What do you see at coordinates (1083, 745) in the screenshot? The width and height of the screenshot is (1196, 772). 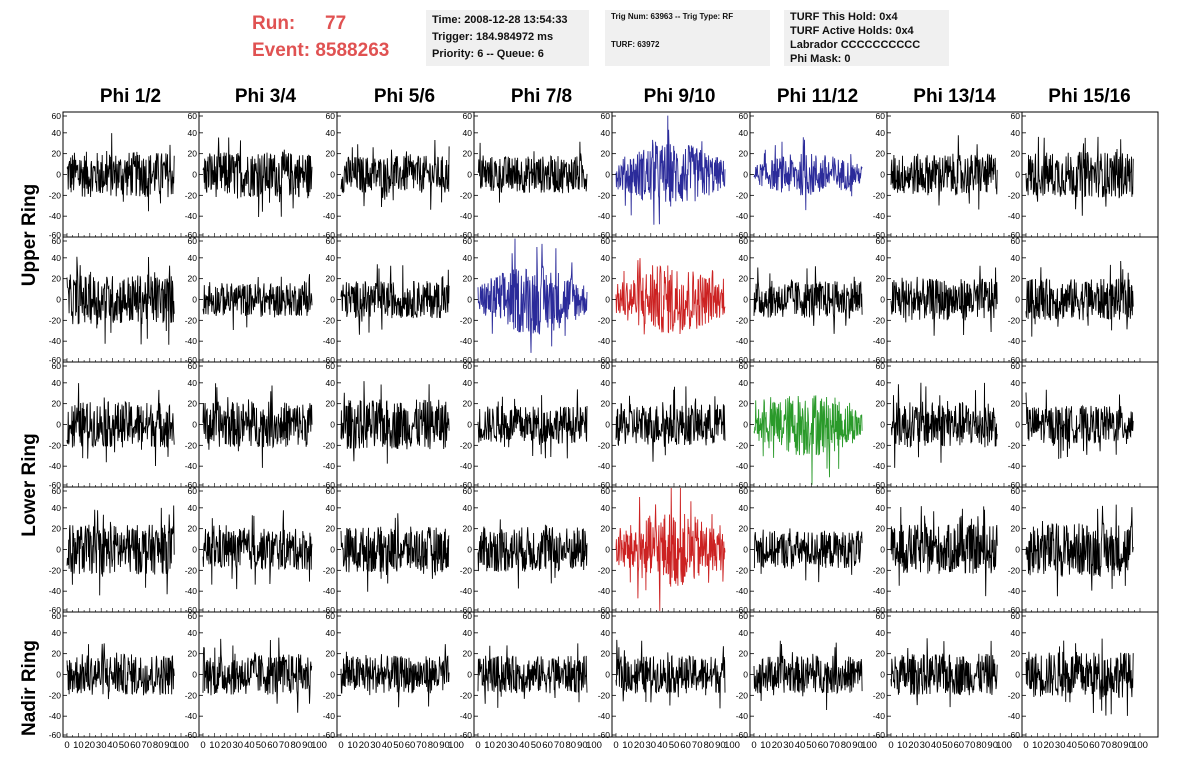 I see `x-tick-label: 50` at bounding box center [1083, 745].